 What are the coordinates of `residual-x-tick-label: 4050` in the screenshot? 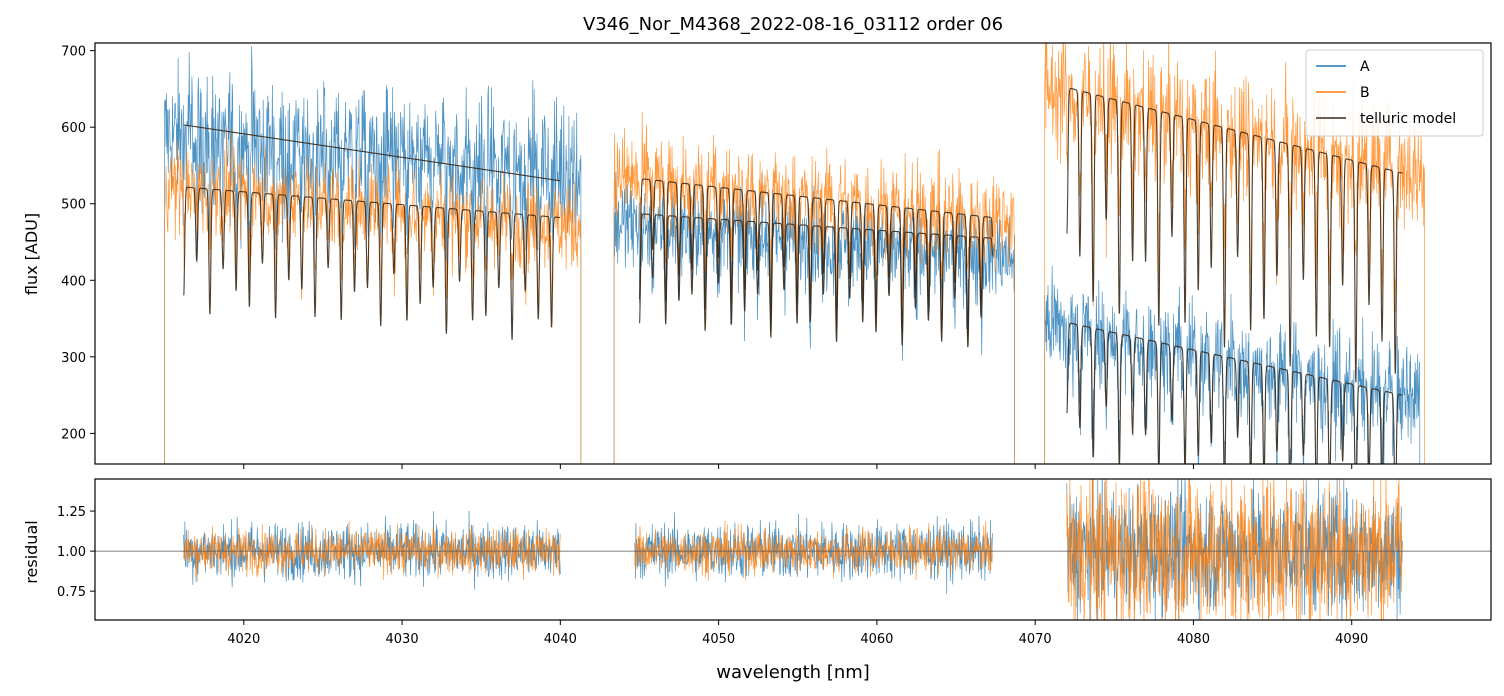 It's located at (718, 639).